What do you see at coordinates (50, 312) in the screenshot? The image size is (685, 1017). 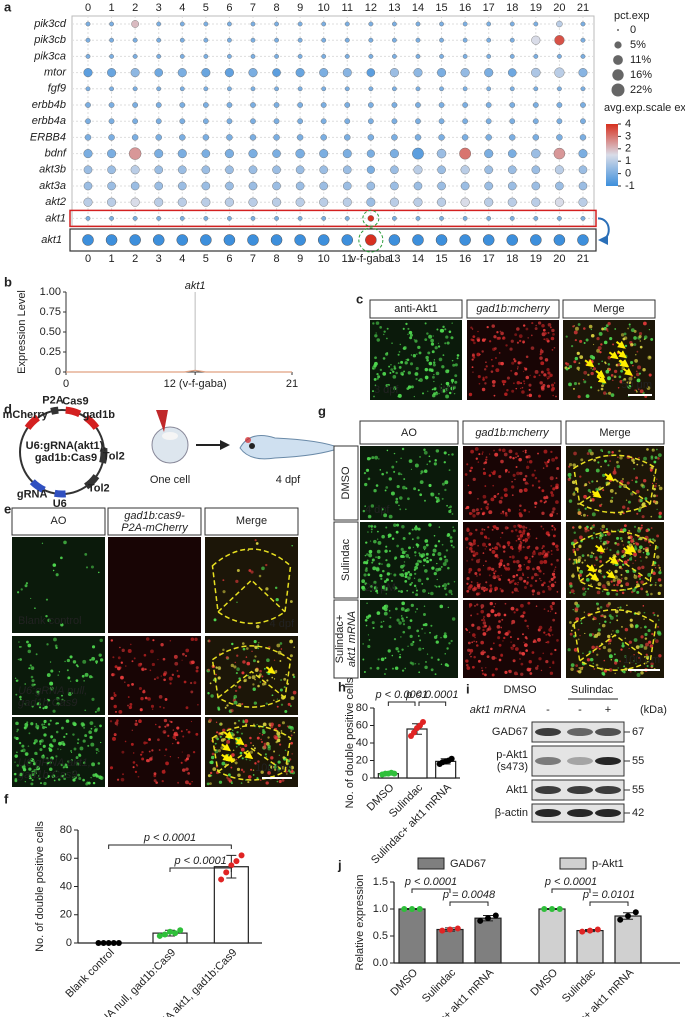 I see `y-tick-label: 0.75` at bounding box center [50, 312].